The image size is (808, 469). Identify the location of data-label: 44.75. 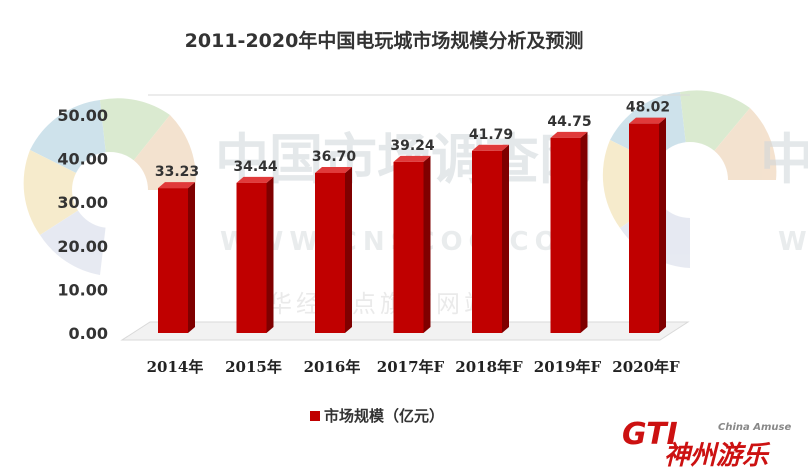
(569, 122).